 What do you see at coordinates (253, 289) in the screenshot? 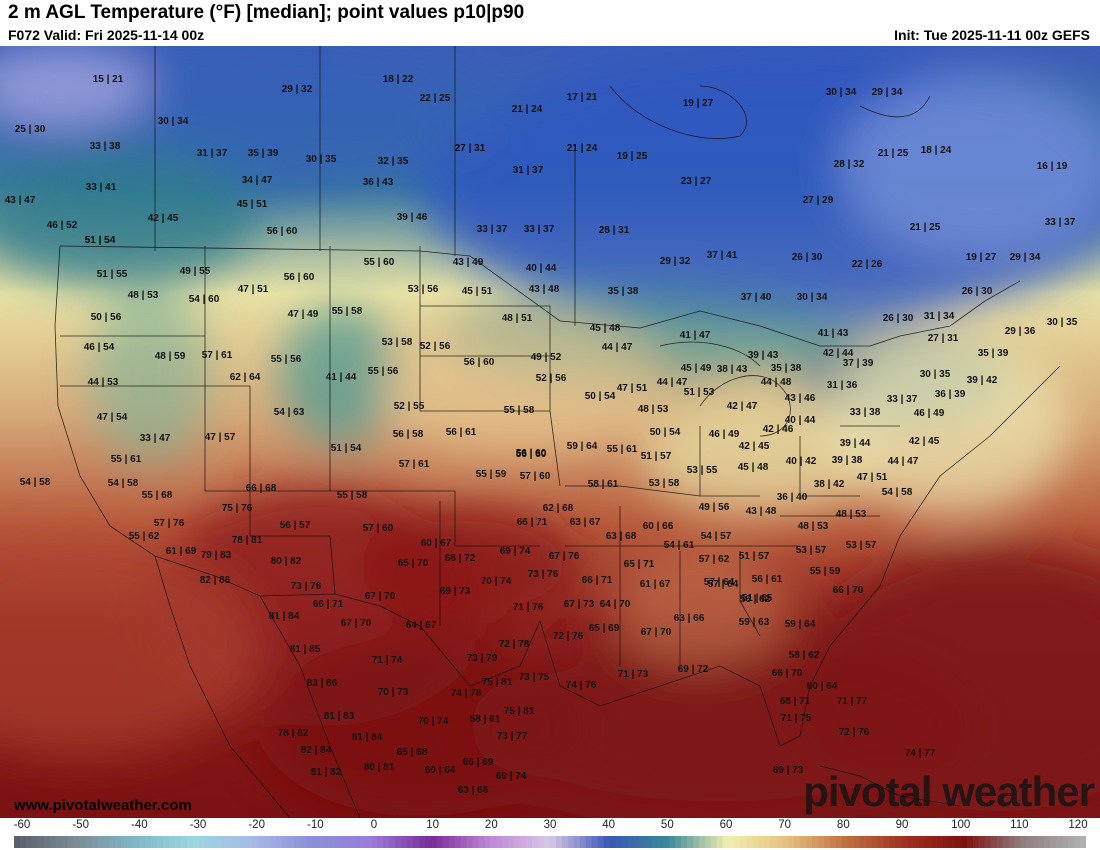
I see `point-value: 47 | 51` at bounding box center [253, 289].